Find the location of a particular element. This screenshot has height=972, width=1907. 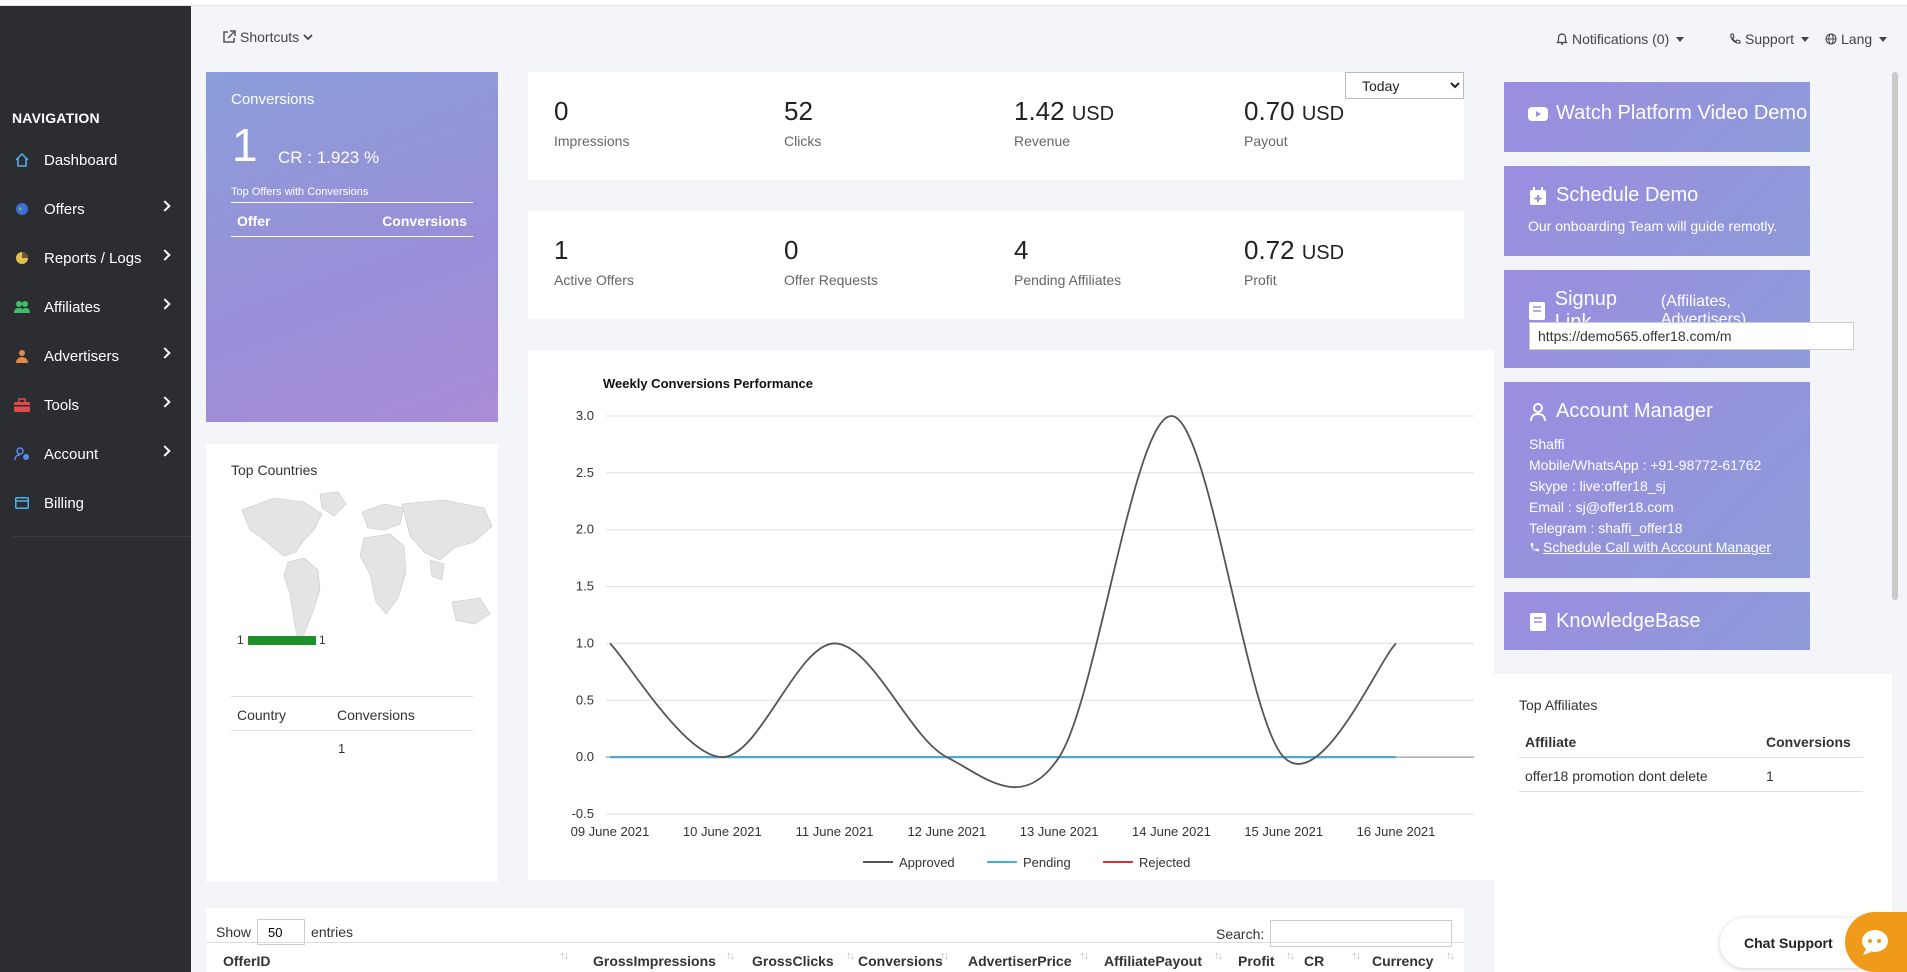

sidebar-item-affiliates: Affiliates is located at coordinates (95, 307).